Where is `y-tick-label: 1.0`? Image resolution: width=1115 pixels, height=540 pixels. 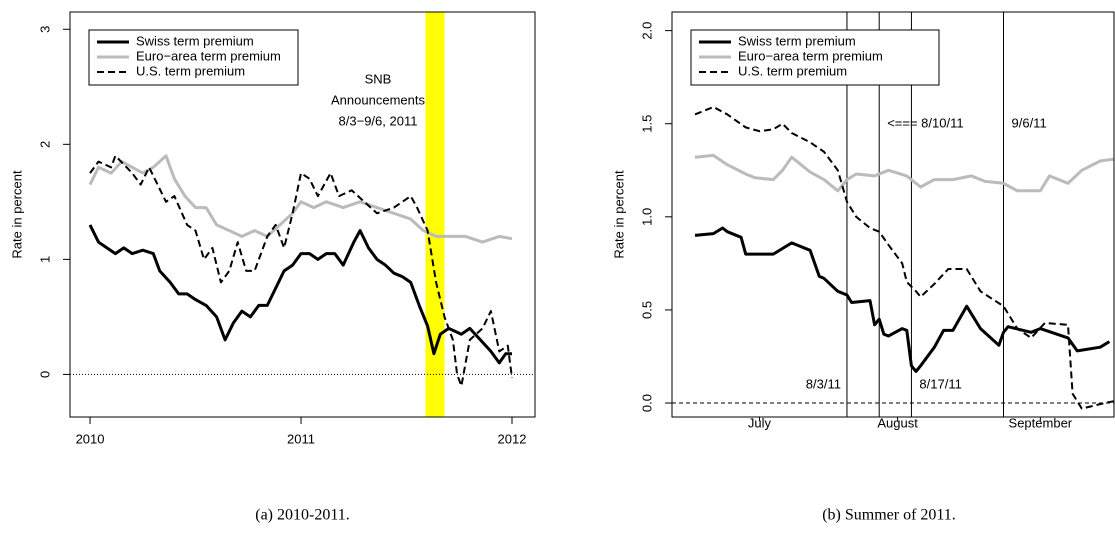
y-tick-label: 1.0 is located at coordinates (646, 217).